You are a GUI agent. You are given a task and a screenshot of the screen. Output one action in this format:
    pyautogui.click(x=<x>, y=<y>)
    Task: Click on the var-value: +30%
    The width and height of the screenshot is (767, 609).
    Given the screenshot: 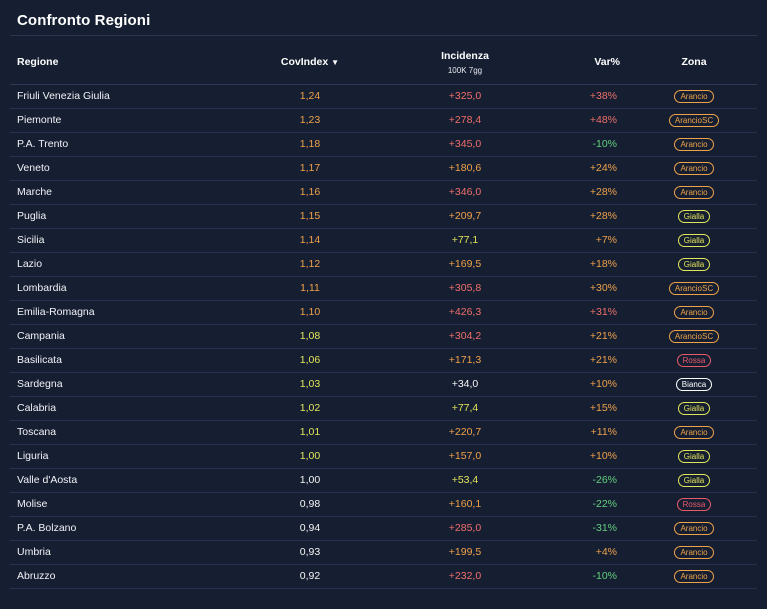 What is the action you would take?
    pyautogui.click(x=603, y=288)
    